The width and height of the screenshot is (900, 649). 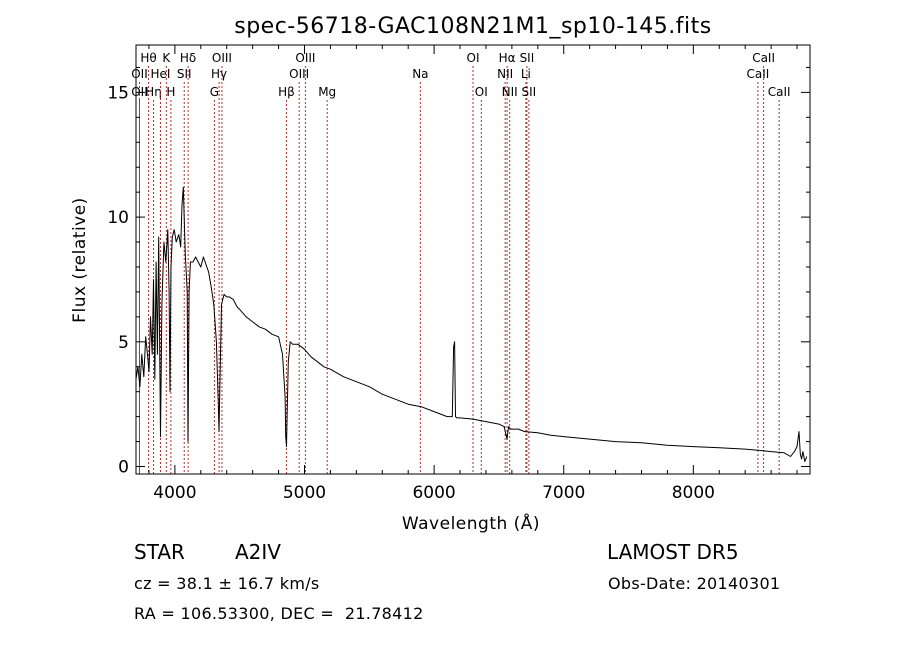 What do you see at coordinates (123, 468) in the screenshot?
I see `y-tick-label: 0` at bounding box center [123, 468].